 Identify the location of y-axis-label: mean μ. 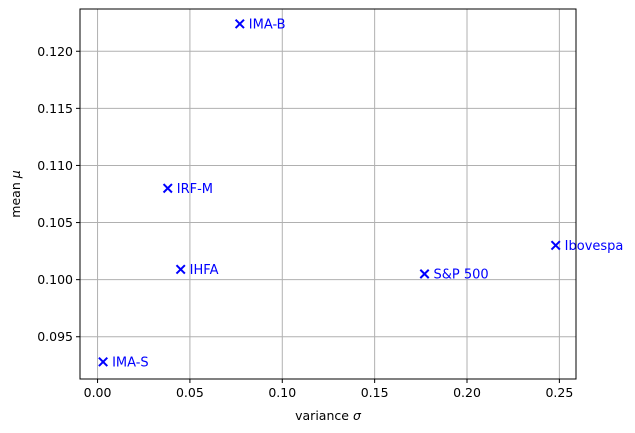
(15, 193).